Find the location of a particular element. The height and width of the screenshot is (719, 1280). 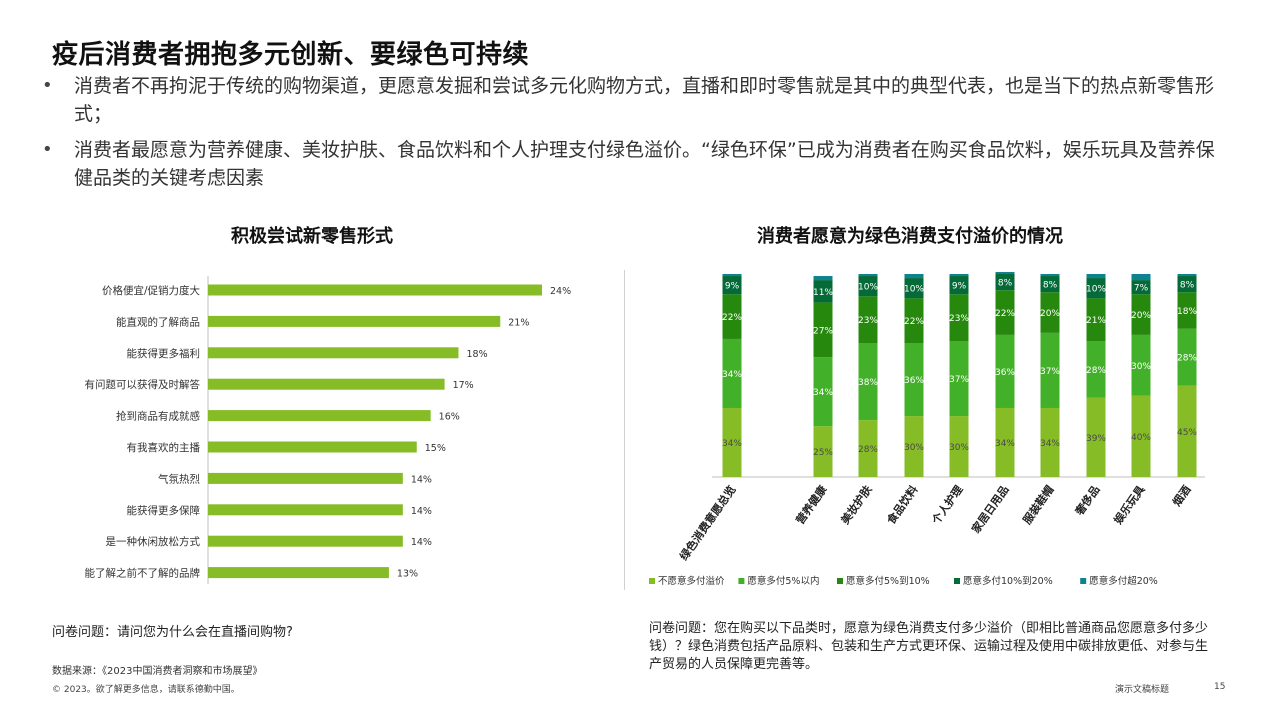

stacked-value-label: 11% is located at coordinates (823, 293).